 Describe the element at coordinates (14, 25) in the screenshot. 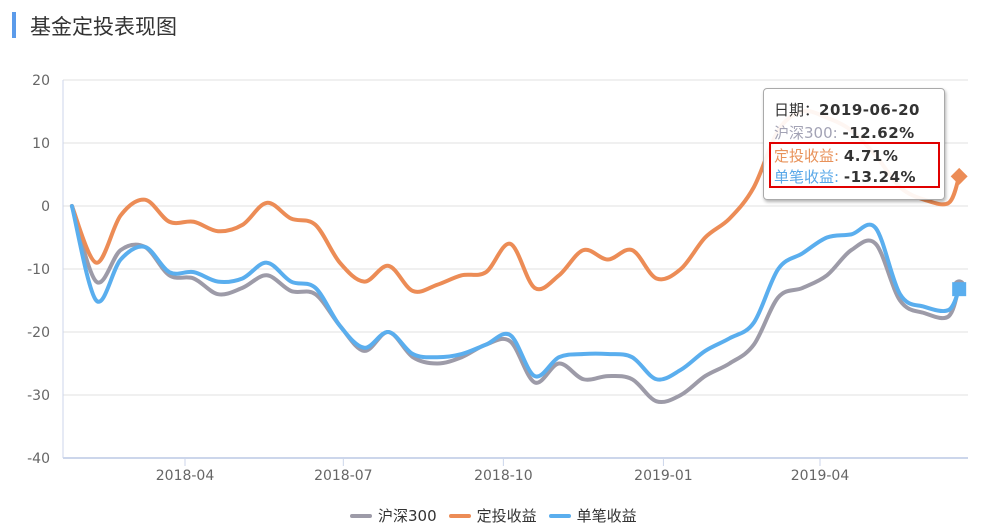

I see `title-accent-bar` at that location.